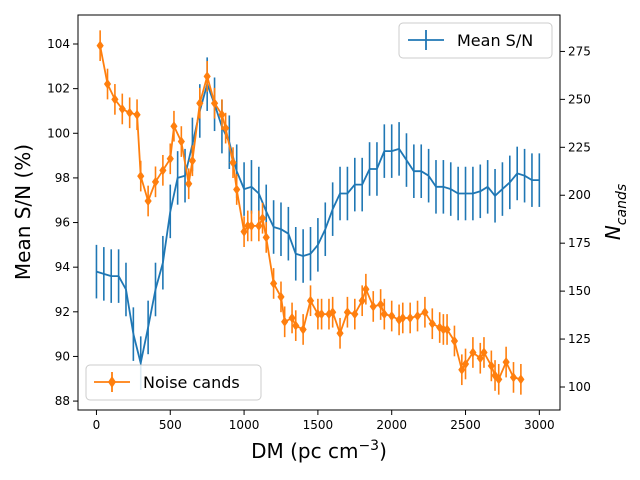 This screenshot has width=640, height=480. I want to click on x-tick-label: 1000, so click(244, 425).